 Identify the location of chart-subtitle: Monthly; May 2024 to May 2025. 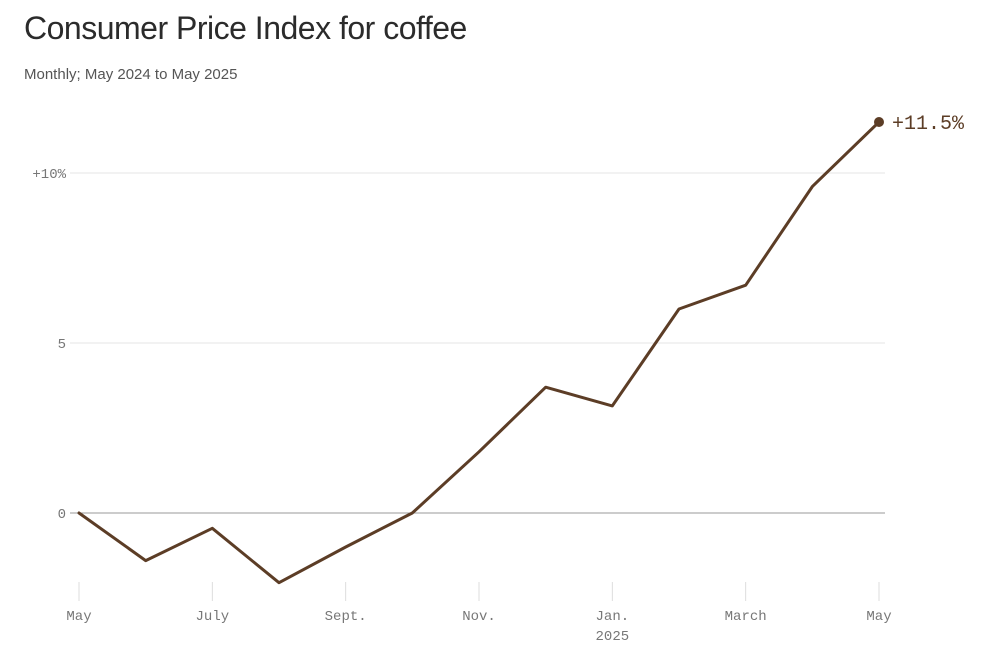
(131, 74).